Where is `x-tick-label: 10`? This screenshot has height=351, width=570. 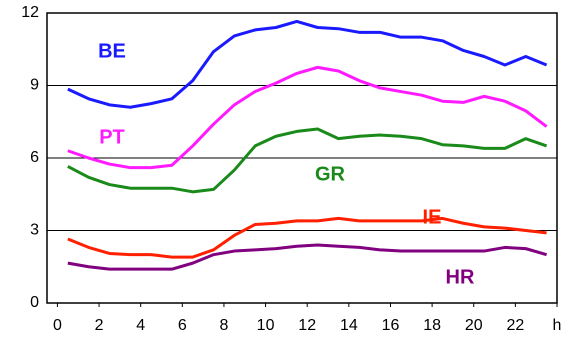
x-tick-label: 10 is located at coordinates (266, 325).